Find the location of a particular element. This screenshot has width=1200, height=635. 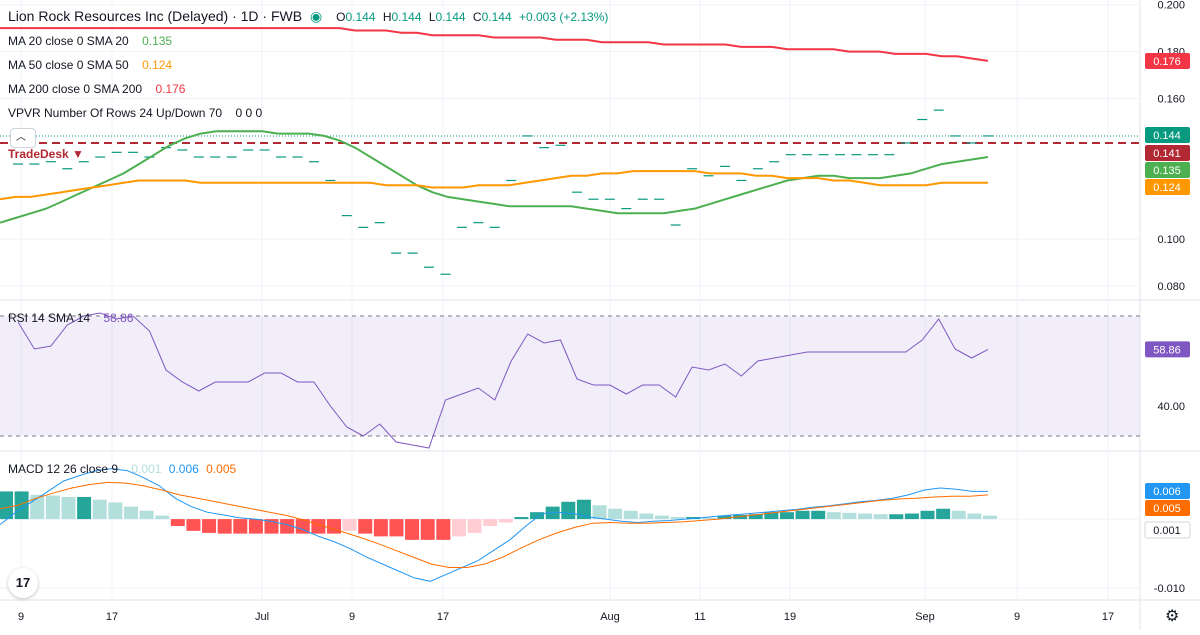

open-label: O is located at coordinates (341, 17).